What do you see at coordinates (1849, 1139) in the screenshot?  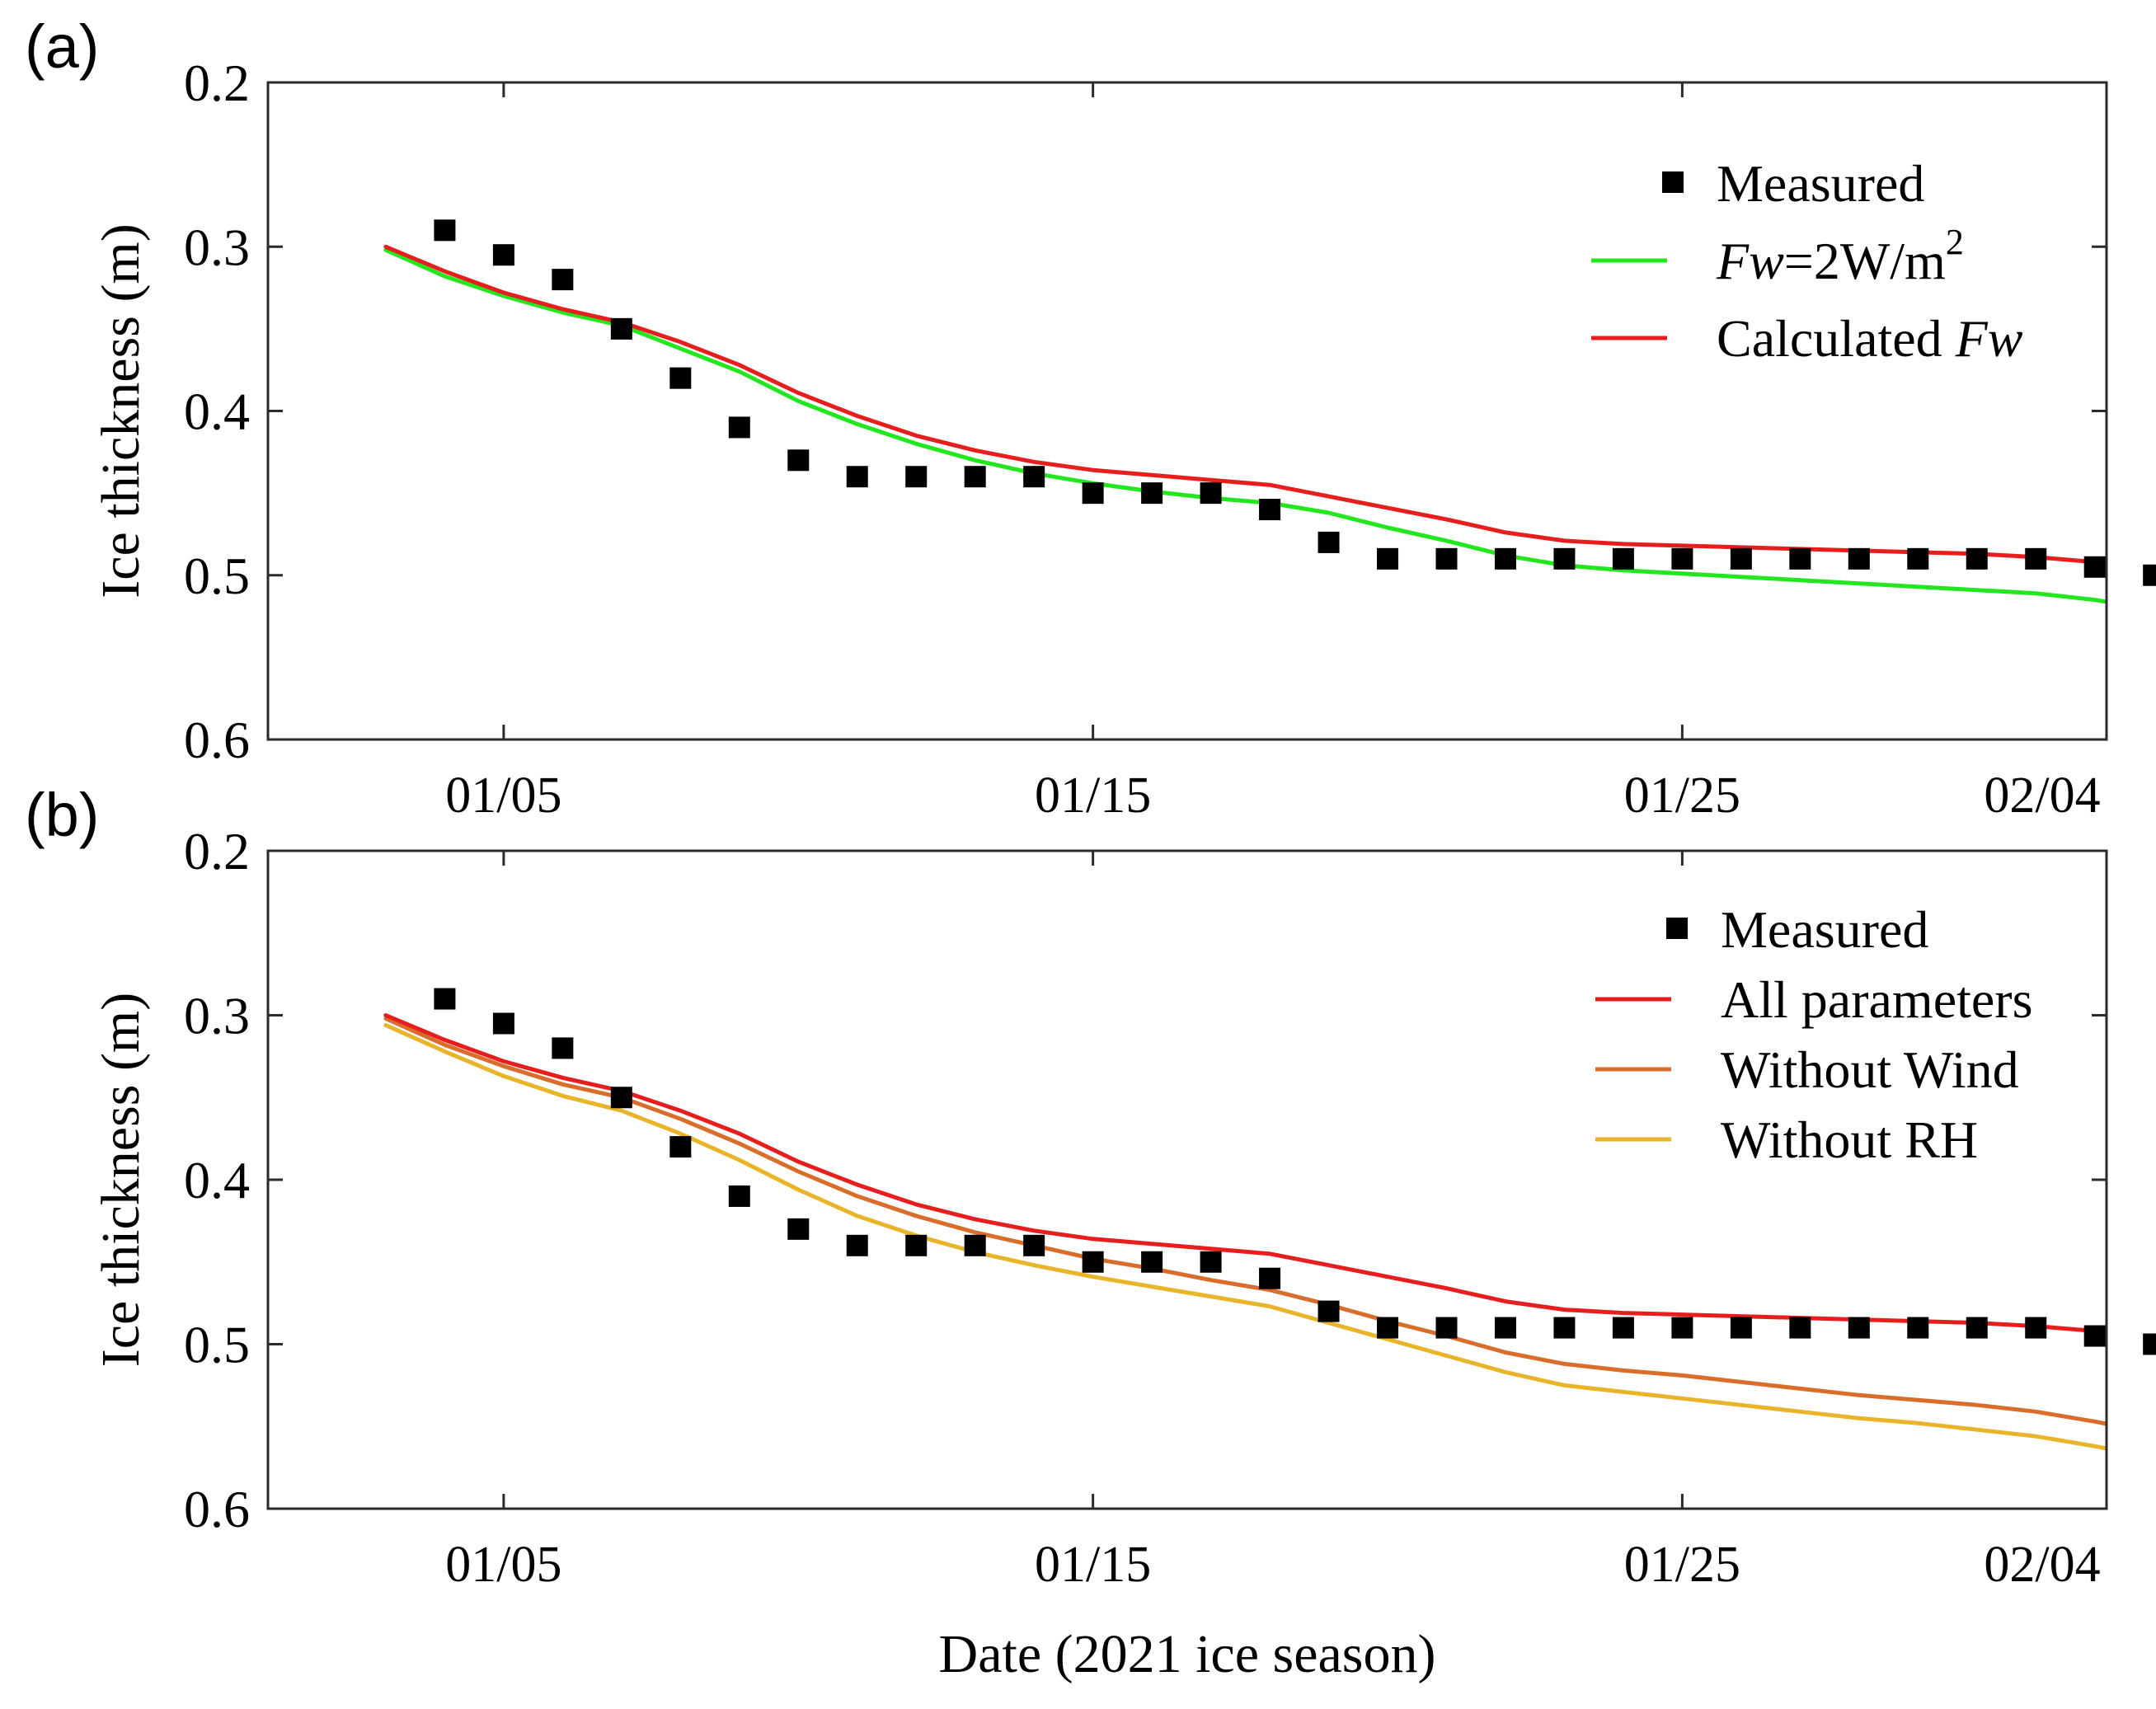 I see `legend-label-norh: Without RH` at bounding box center [1849, 1139].